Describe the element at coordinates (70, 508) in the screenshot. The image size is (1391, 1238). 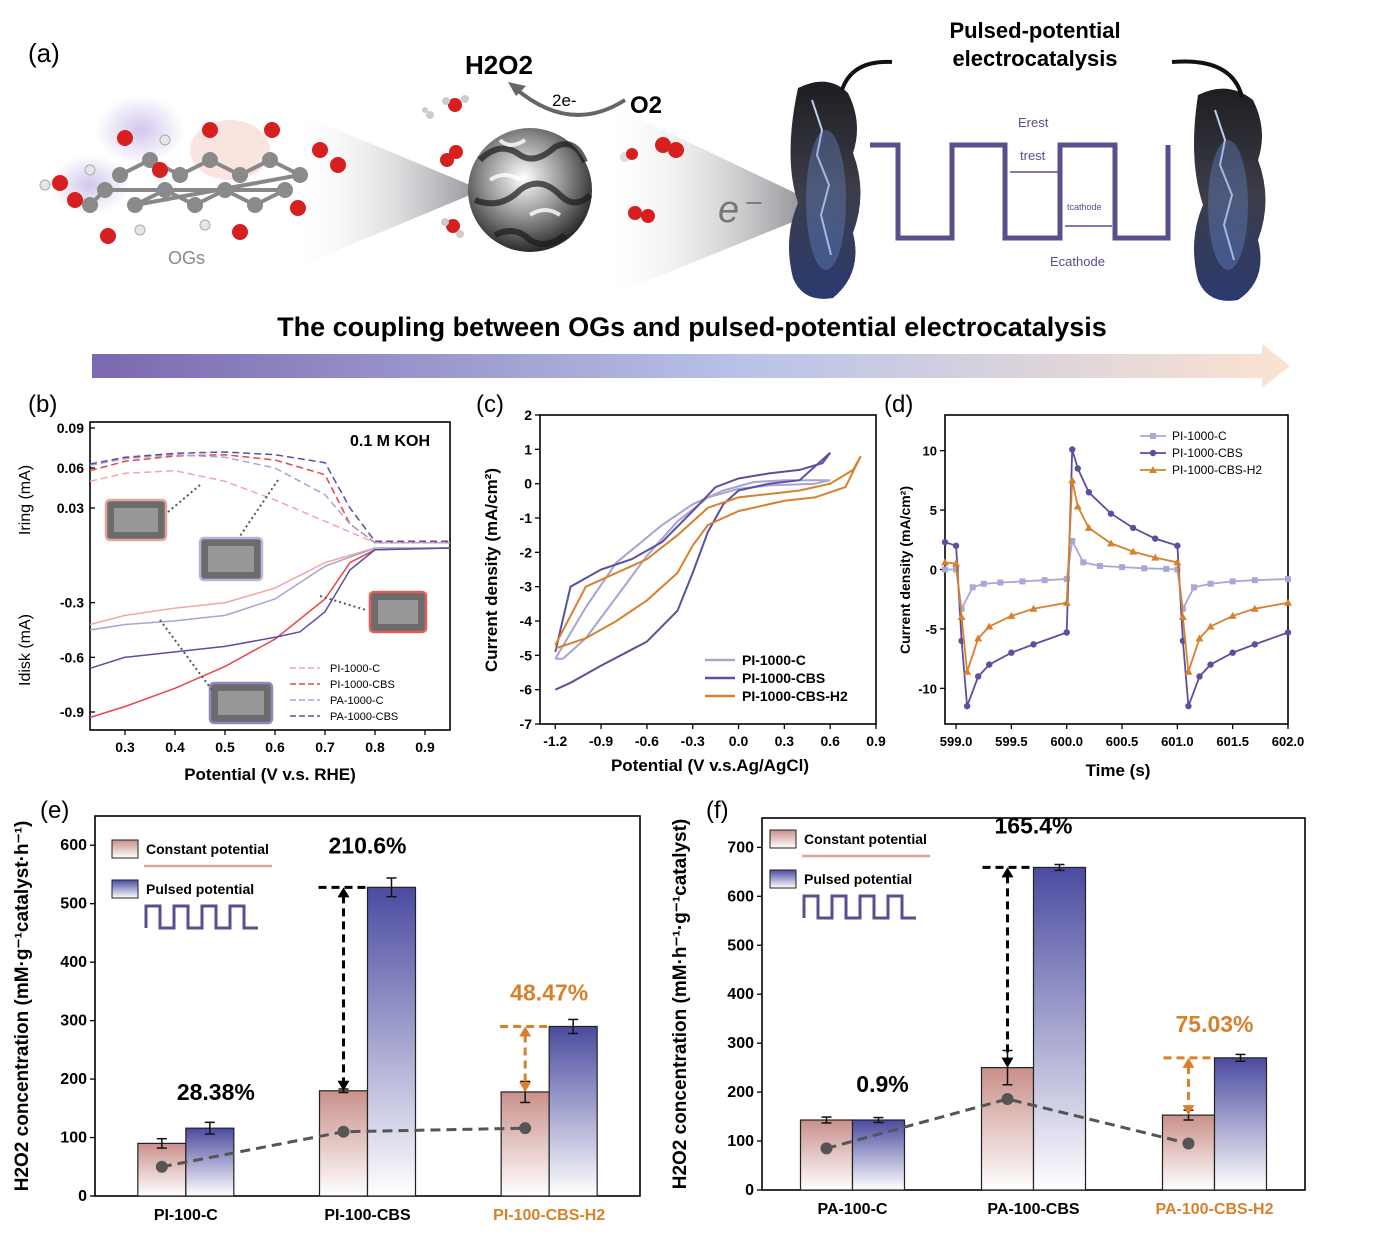
I see `ring-tick-label: 0.03` at that location.